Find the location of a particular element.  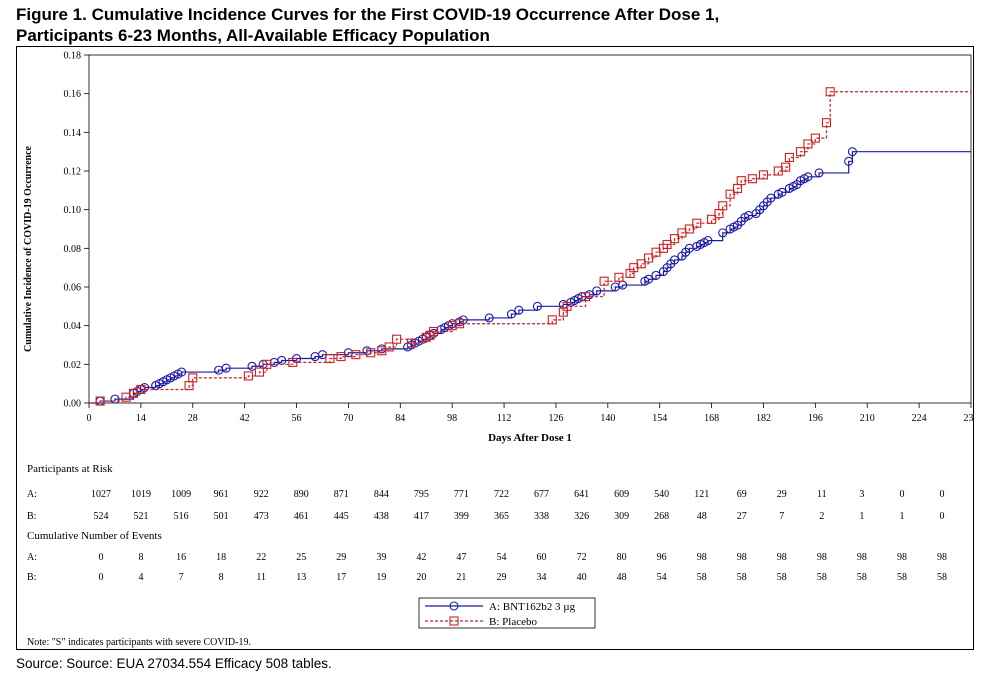

at-risk-row-a-value: 677 is located at coordinates (541, 494).